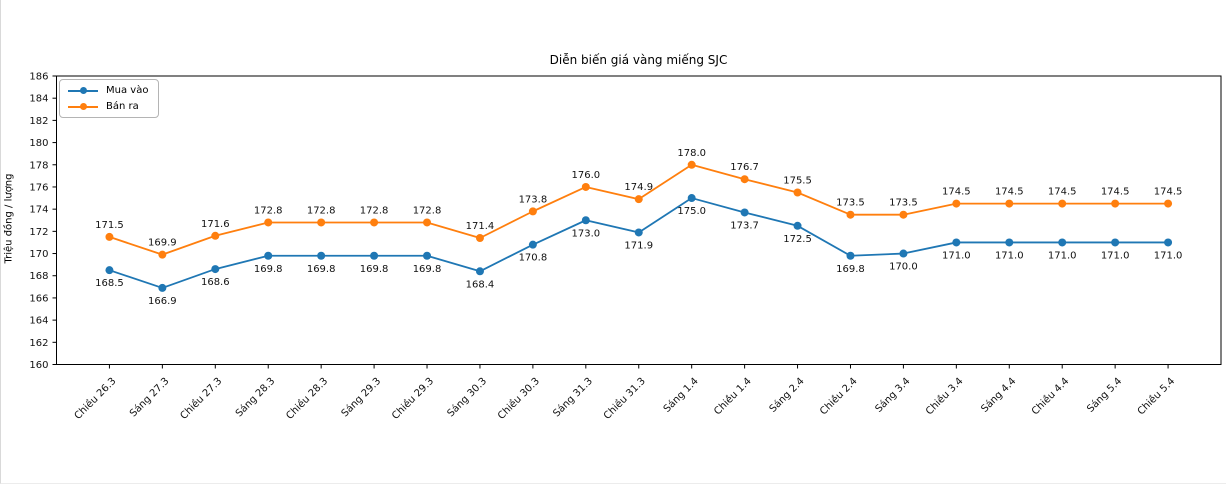 This screenshot has height=484, width=1226. I want to click on data-label: 171.6, so click(215, 224).